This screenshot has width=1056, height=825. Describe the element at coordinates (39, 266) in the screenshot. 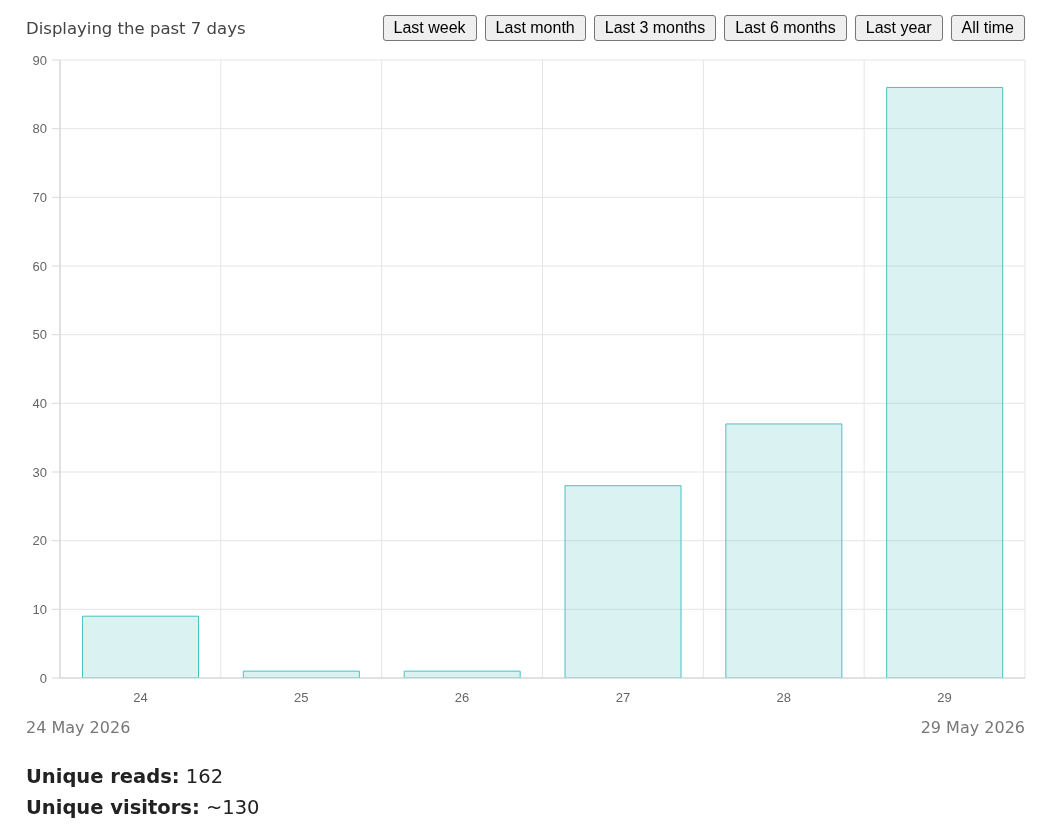

I see `y-tick-label: 60` at that location.